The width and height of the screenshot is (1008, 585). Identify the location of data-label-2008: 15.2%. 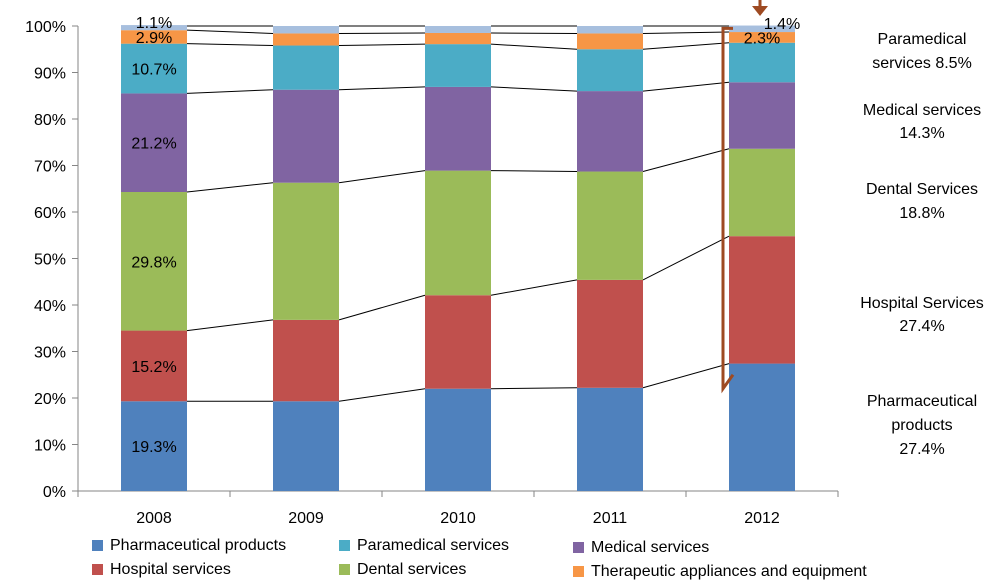
(153, 367).